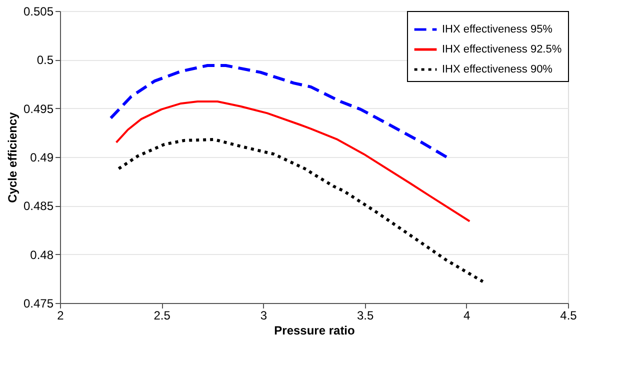 This screenshot has width=636, height=373. What do you see at coordinates (314, 331) in the screenshot?
I see `x-axis-title: Pressure ratio` at bounding box center [314, 331].